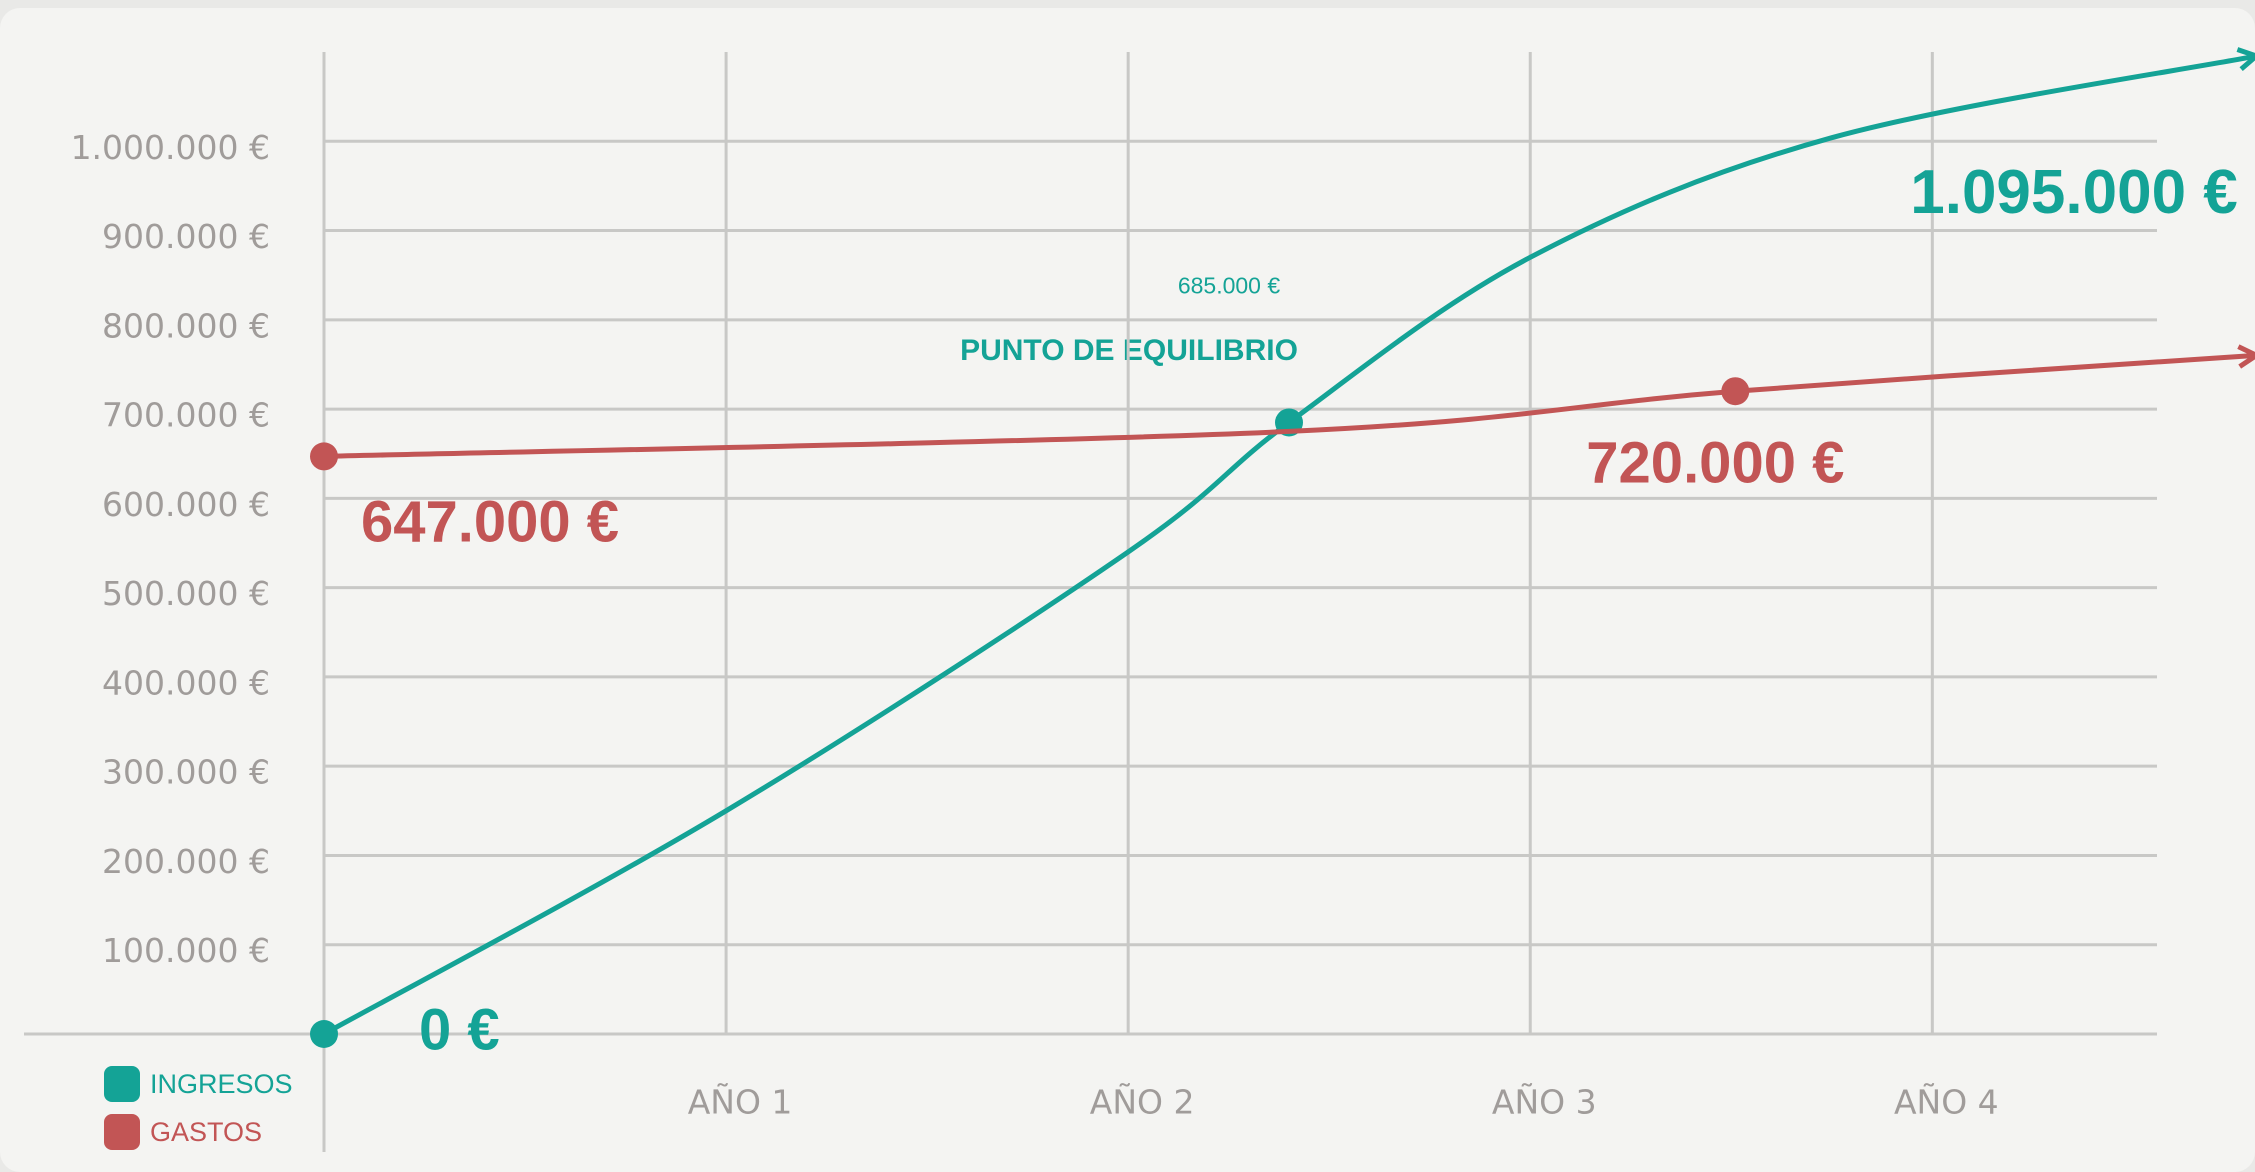 The image size is (2255, 1172). Describe the element at coordinates (740, 1102) in the screenshot. I see `x-tick-label: AÑO 1` at that location.